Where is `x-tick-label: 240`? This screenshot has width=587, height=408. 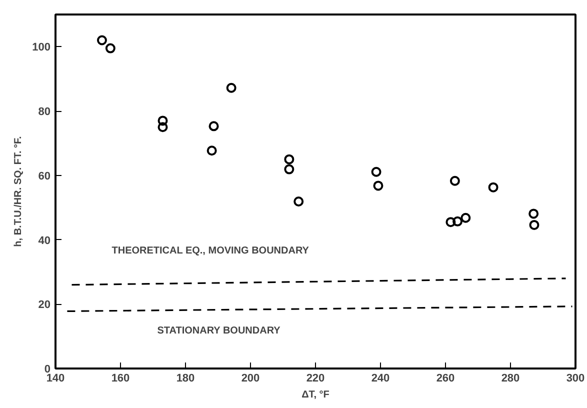 x-tick-label: 240 is located at coordinates (380, 378).